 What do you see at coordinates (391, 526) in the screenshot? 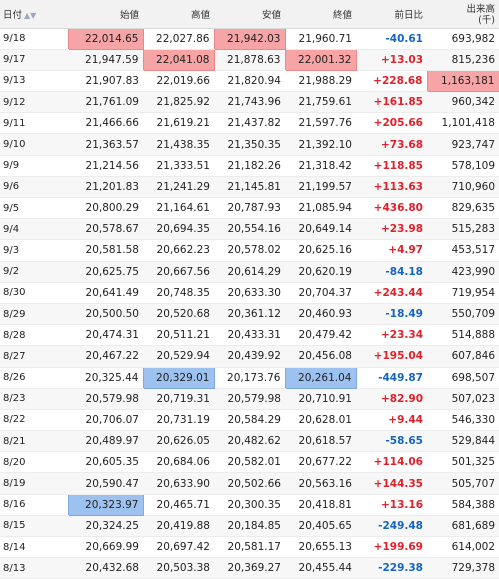
I see `change-cell: -249.48` at bounding box center [391, 526].